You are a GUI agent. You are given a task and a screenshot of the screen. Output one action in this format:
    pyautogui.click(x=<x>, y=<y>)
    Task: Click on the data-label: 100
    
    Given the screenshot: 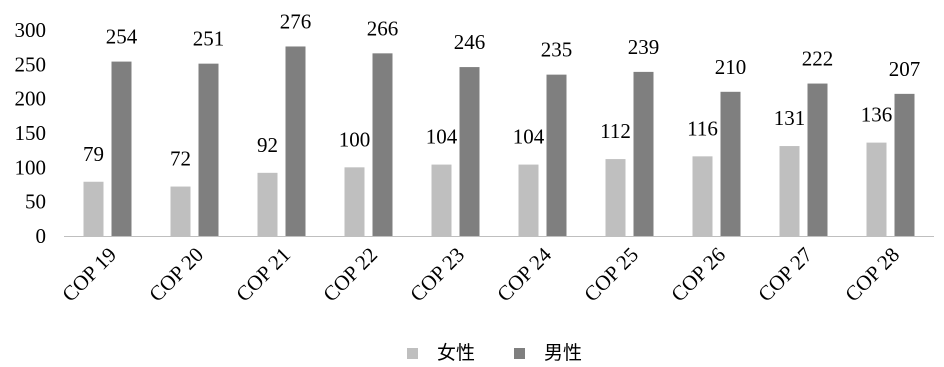 What is the action you would take?
    pyautogui.click(x=355, y=139)
    